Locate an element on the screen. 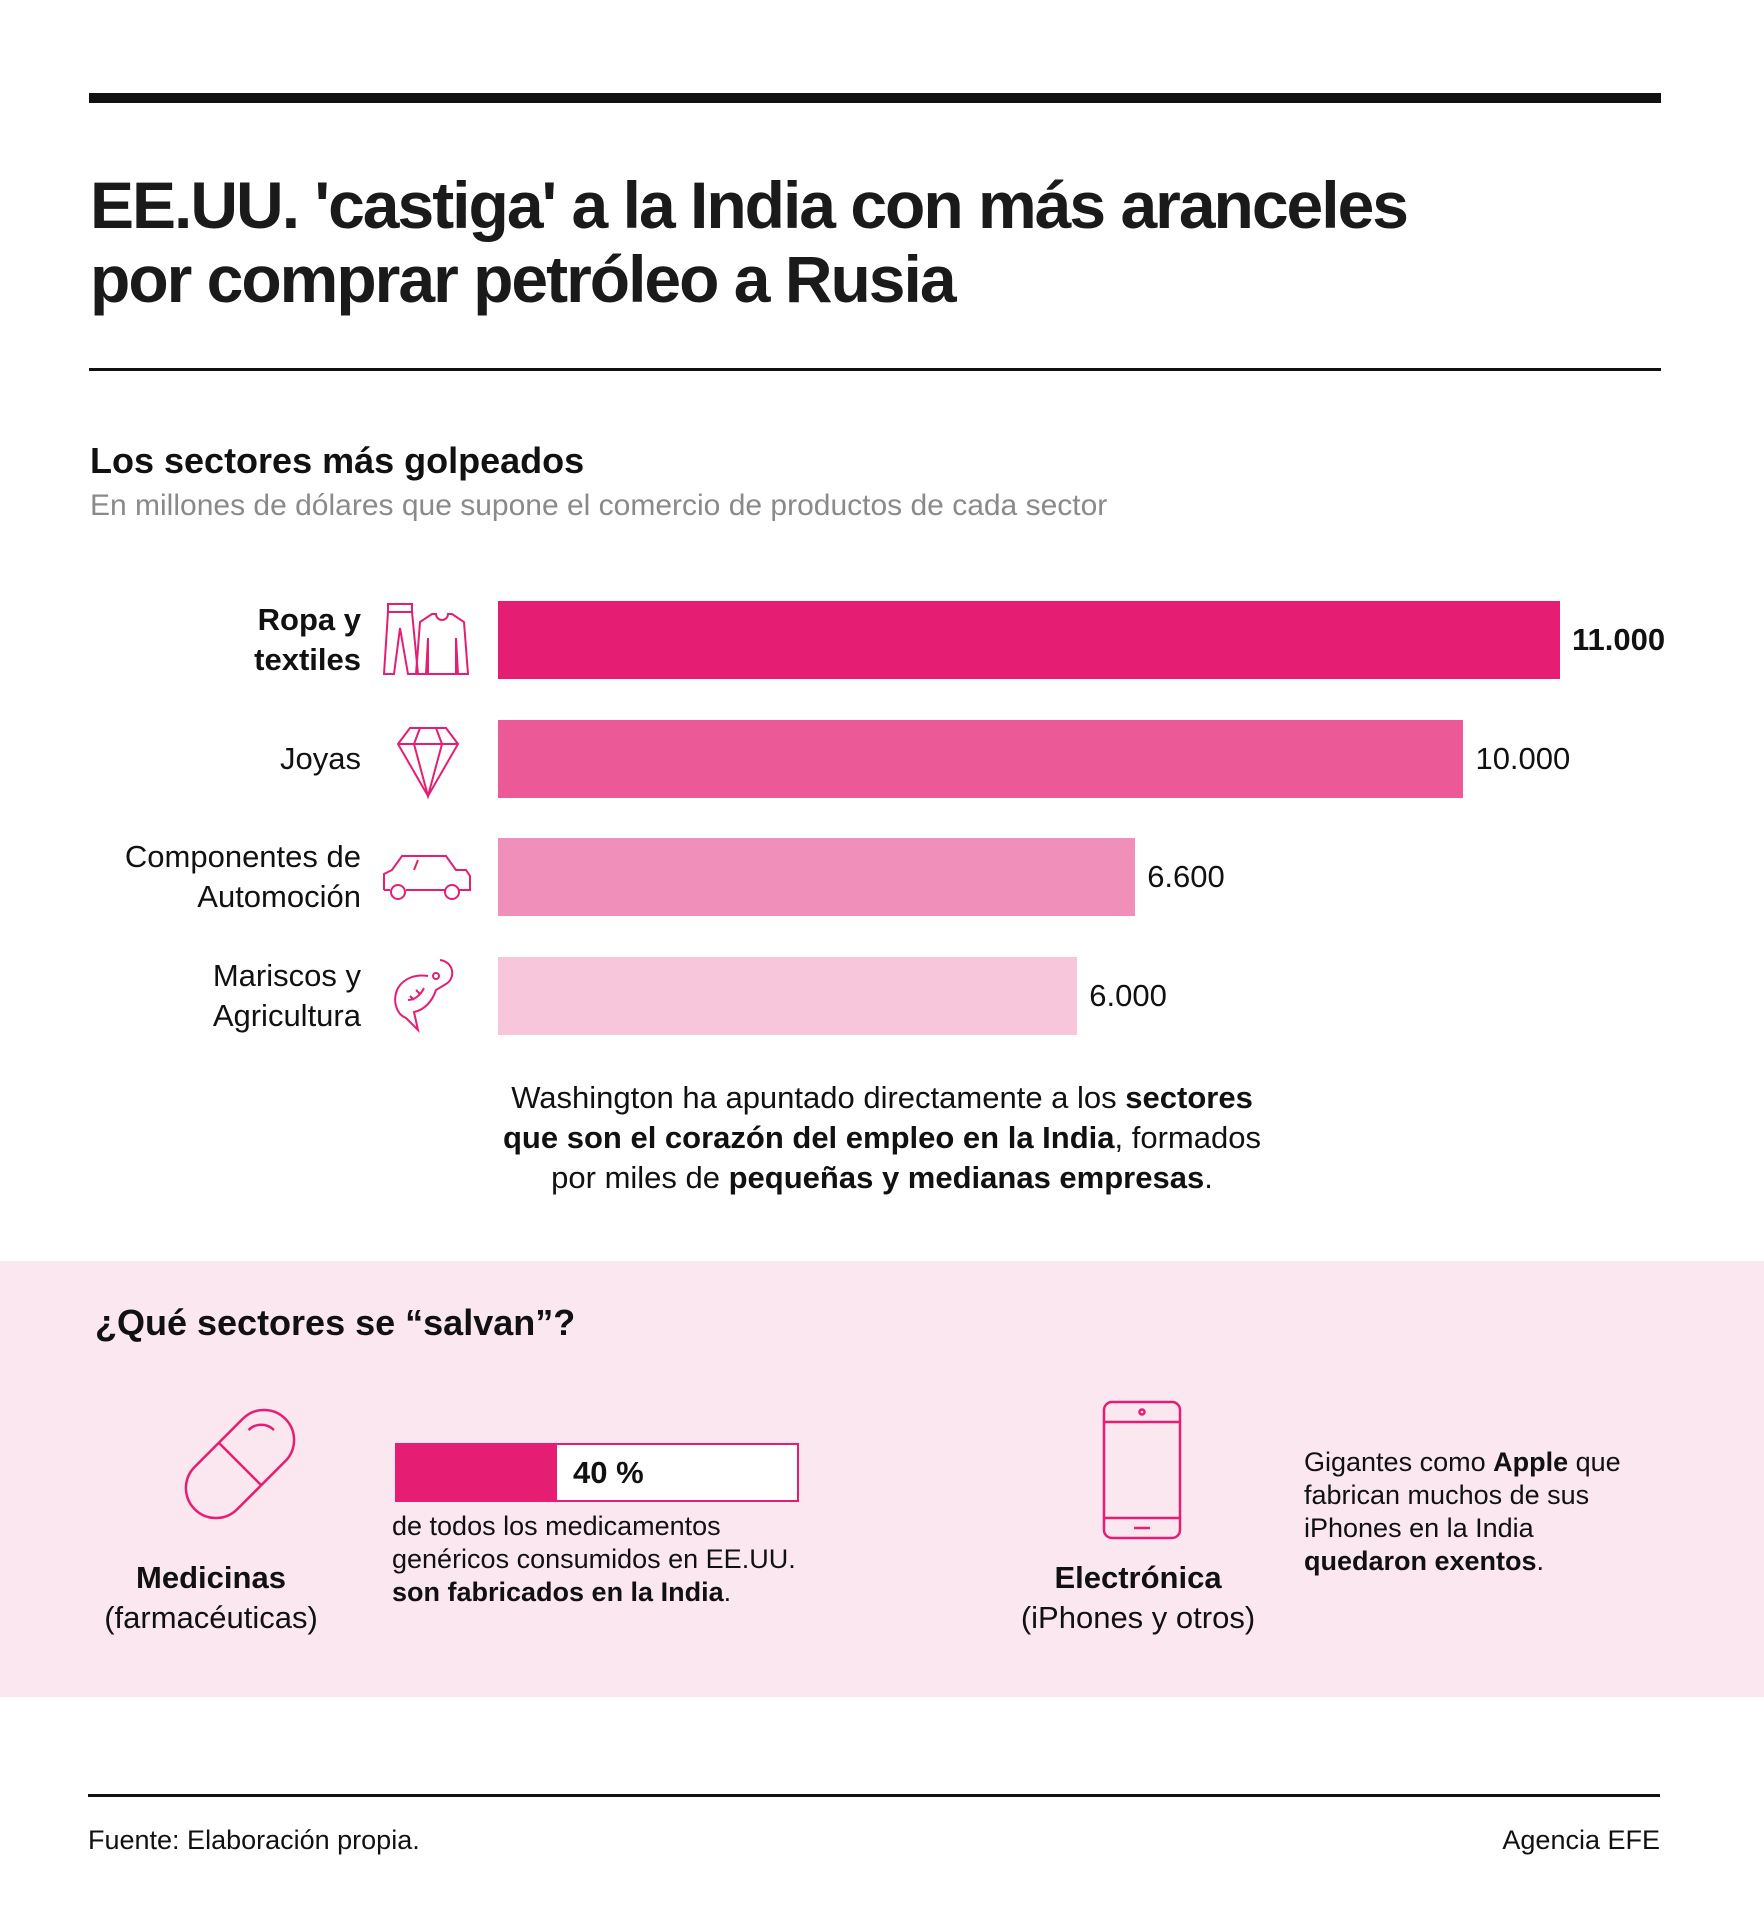  value-label: 11.000 is located at coordinates (1619, 639).